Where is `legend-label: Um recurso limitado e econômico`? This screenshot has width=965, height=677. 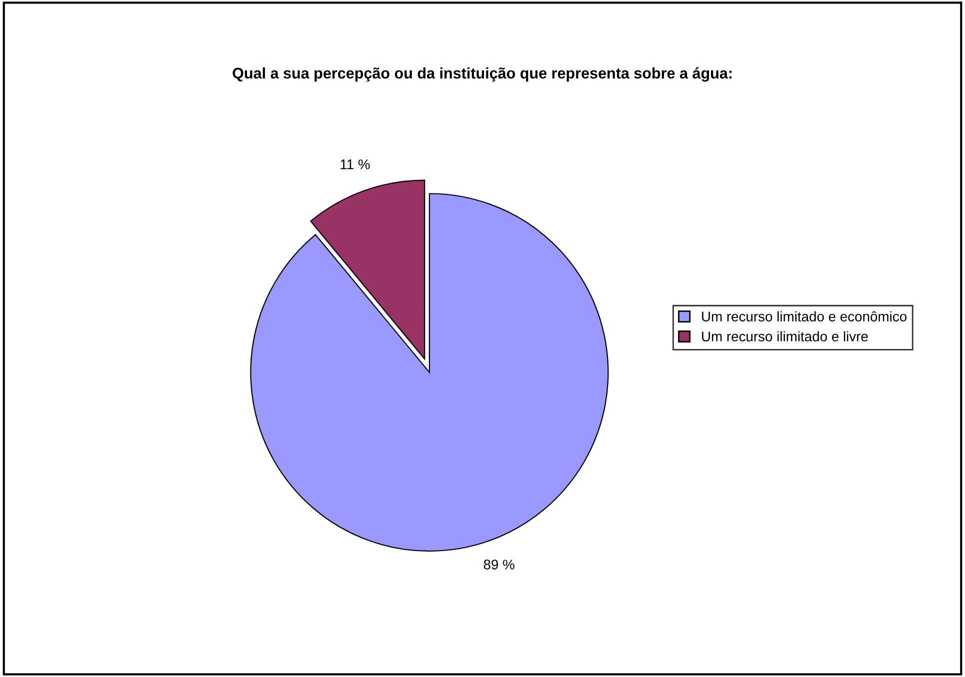 legend-label: Um recurso limitado e econômico is located at coordinates (804, 316).